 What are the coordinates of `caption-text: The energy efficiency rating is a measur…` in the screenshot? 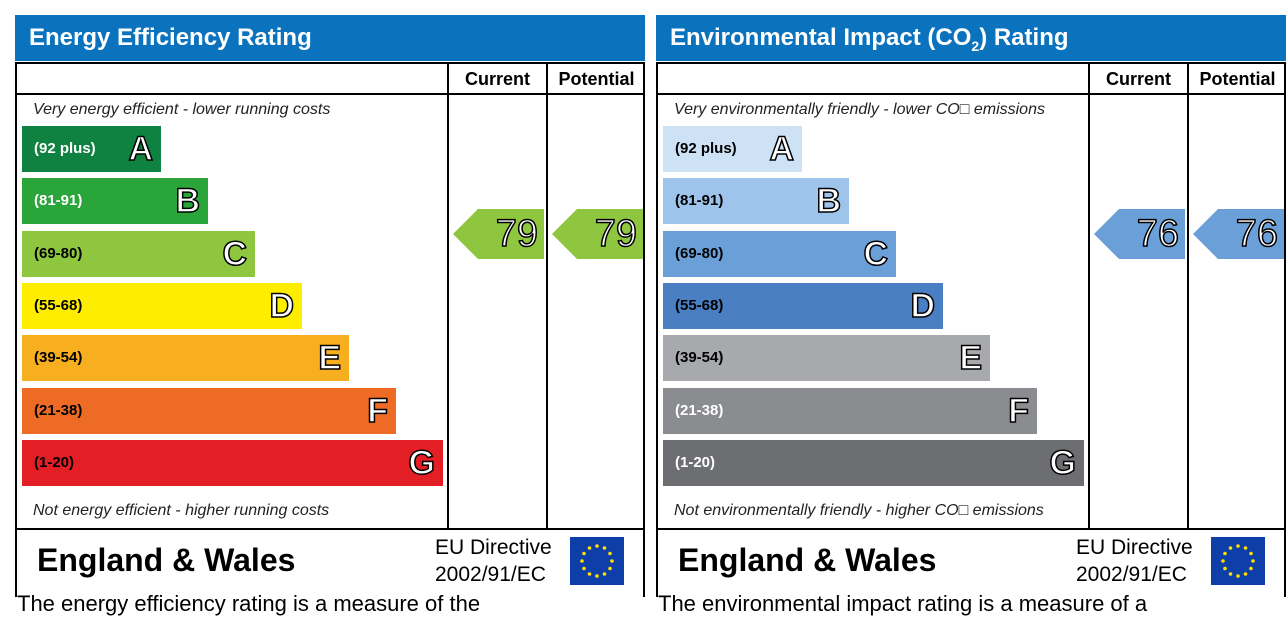 It's located at (249, 603).